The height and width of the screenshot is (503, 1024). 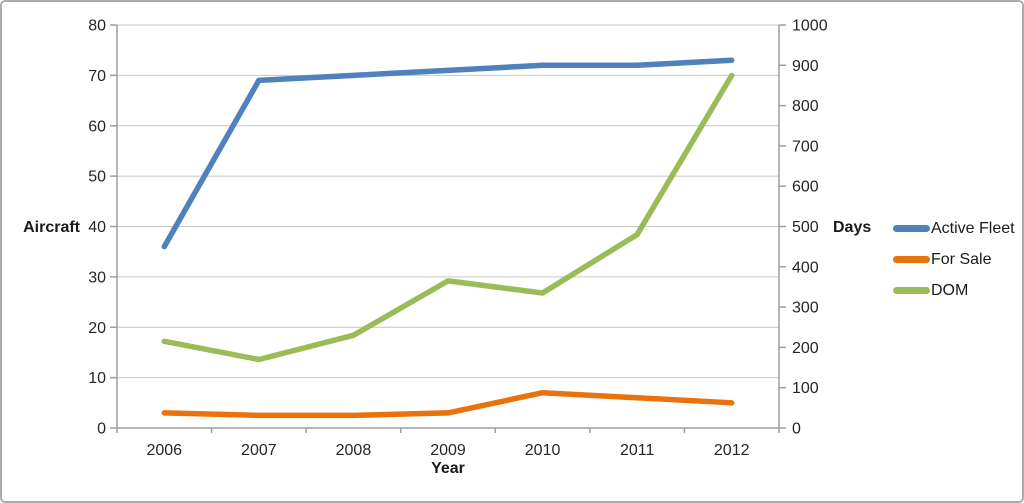 What do you see at coordinates (805, 267) in the screenshot?
I see `right-axis-tick-label: 400` at bounding box center [805, 267].